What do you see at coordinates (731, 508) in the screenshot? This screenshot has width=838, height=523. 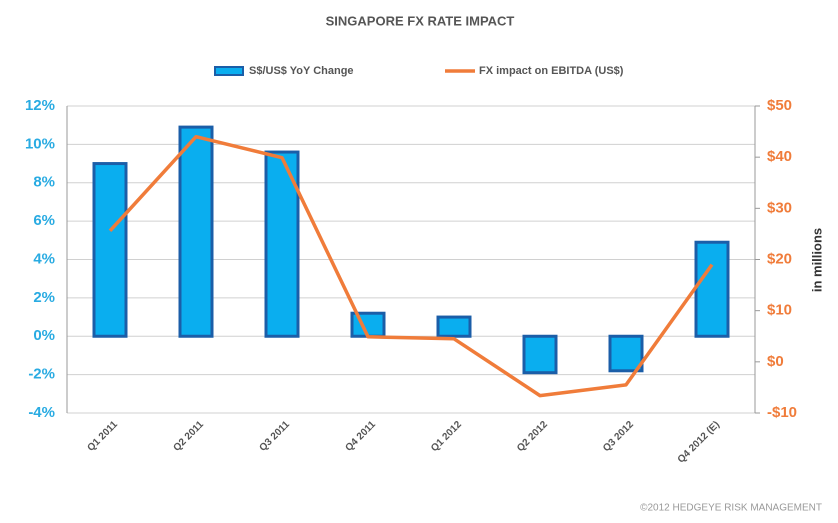 I see `footer: ©2012 HEDGEYE RISK MANAGEMENT` at bounding box center [731, 508].